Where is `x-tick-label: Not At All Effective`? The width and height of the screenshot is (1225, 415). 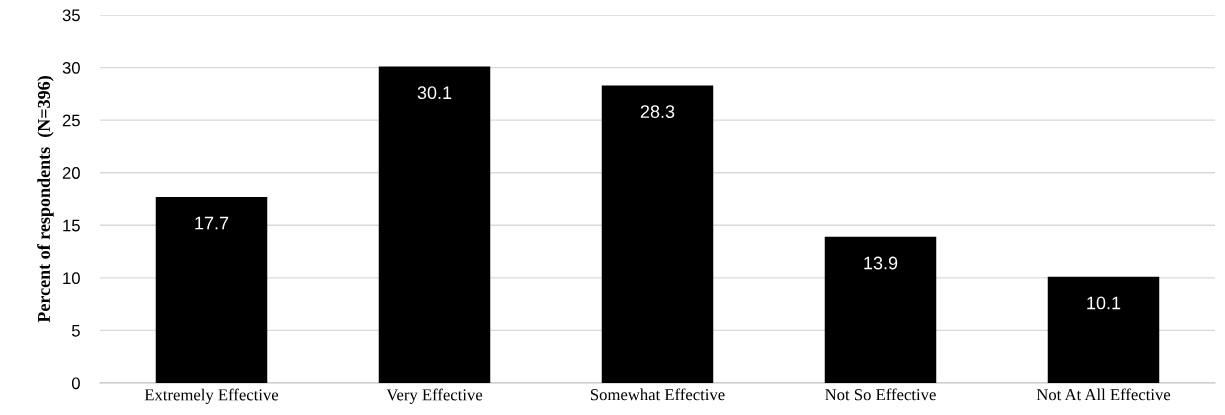 x-tick-label: Not At All Effective is located at coordinates (1103, 394).